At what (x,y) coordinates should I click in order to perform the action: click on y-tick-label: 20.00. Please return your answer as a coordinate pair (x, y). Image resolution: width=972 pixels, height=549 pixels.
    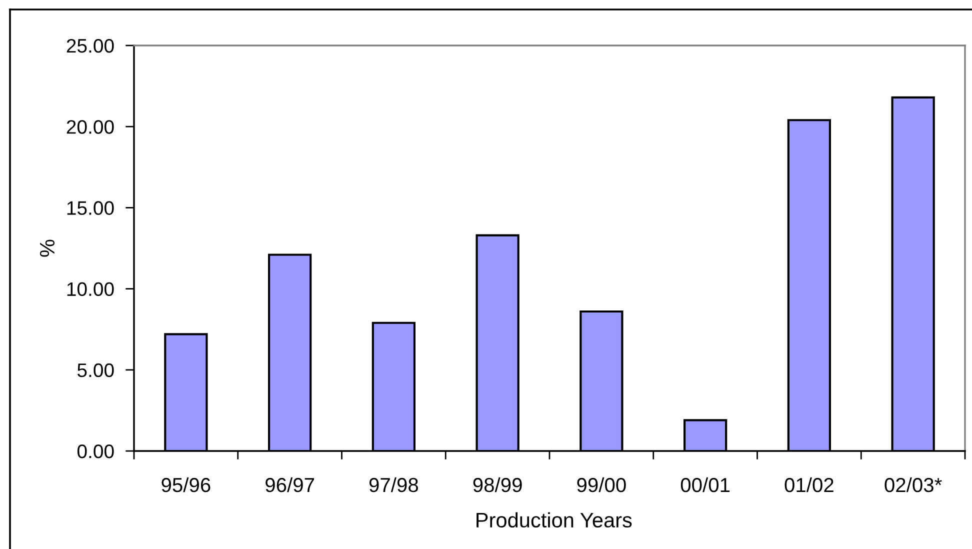
    Looking at the image, I should click on (90, 127).